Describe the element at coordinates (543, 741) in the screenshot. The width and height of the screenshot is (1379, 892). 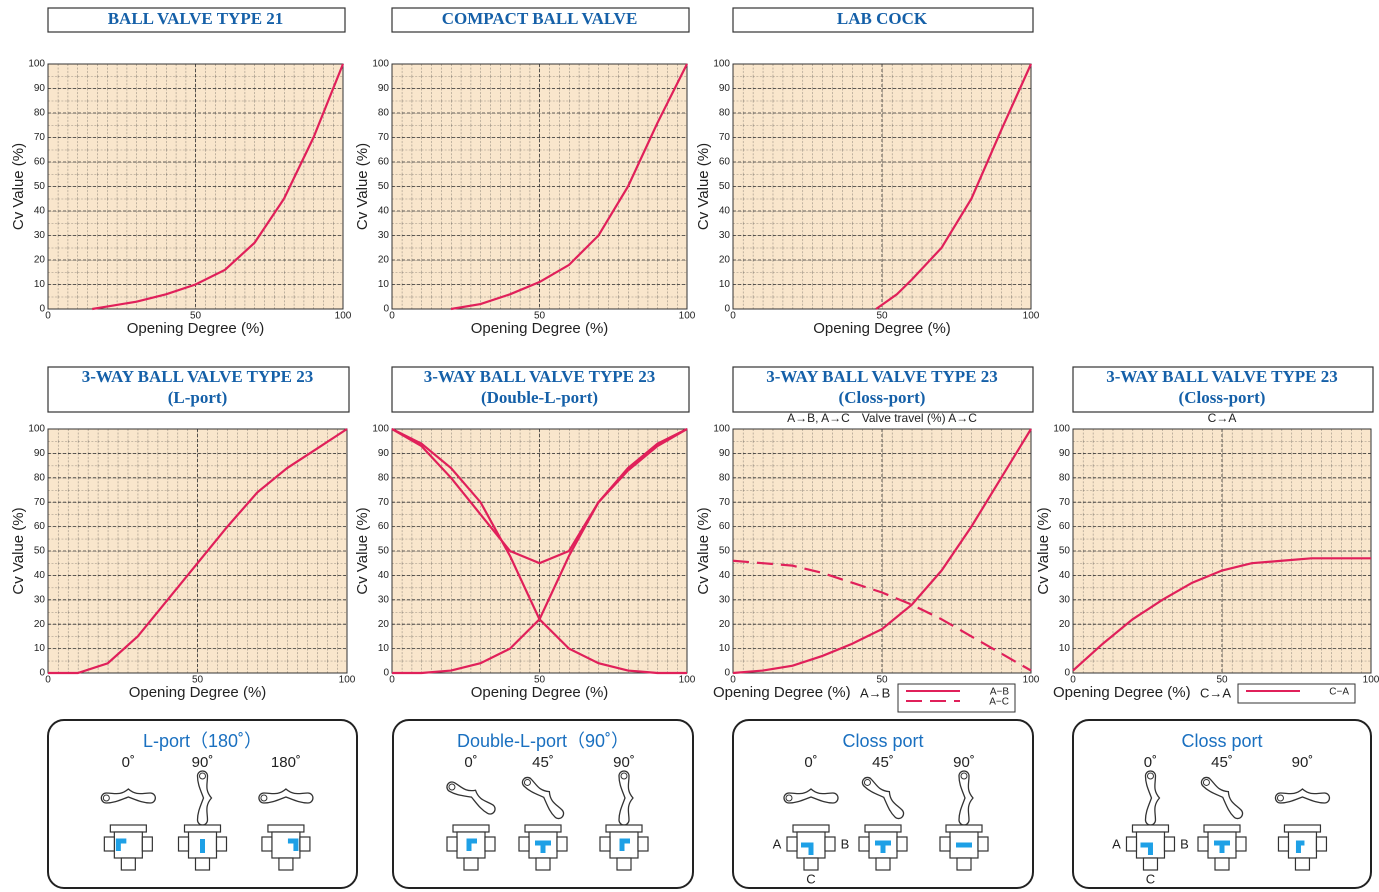
I see `diagram-title: Double-L-port（90˚）` at that location.